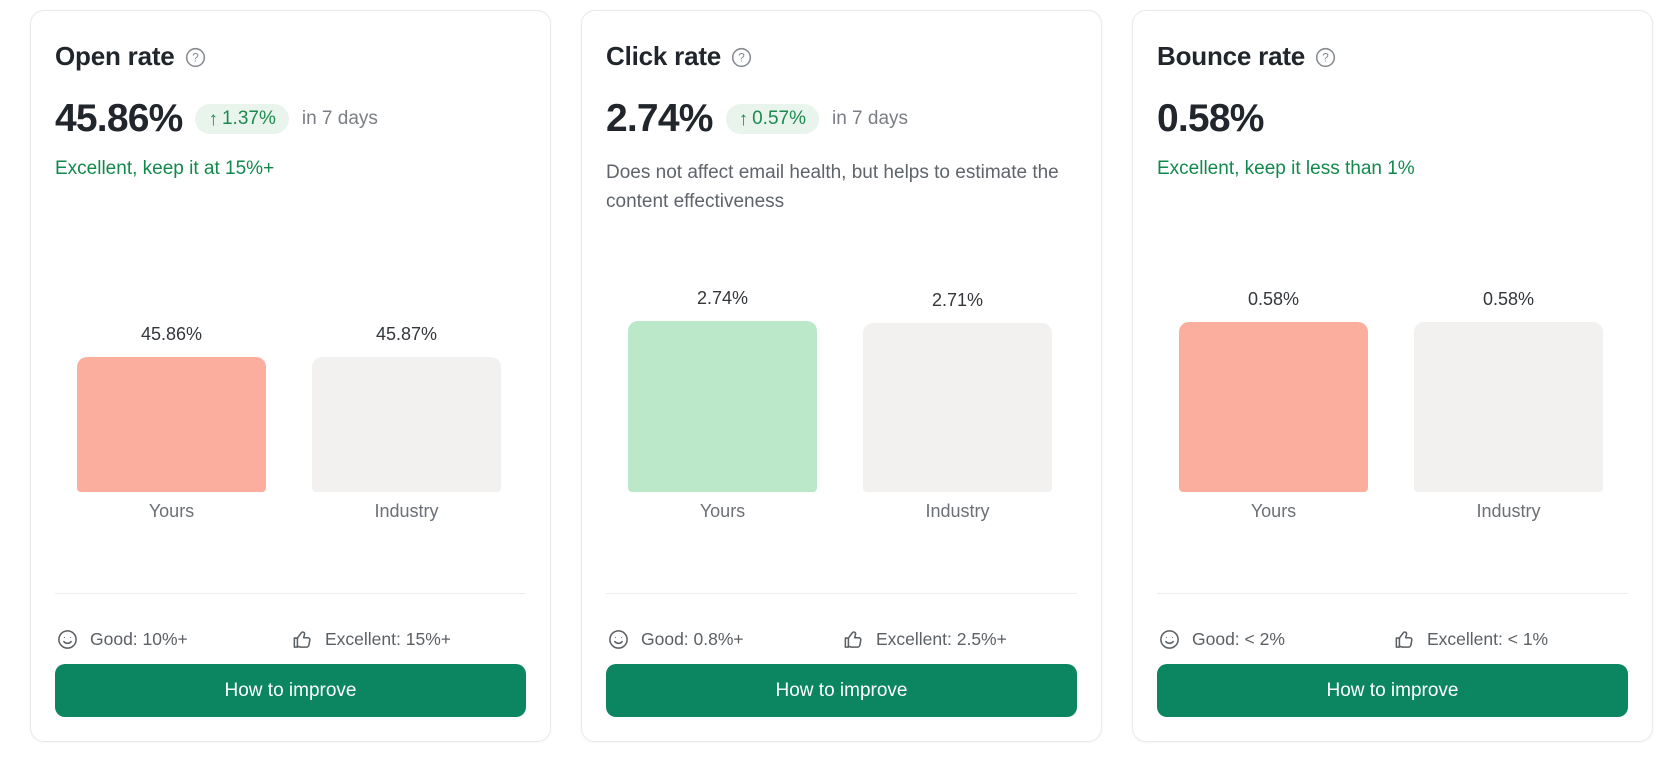 The height and width of the screenshot is (768, 1672). I want to click on comparison-bar-chart: 2.74% Yours 2.71% Industry, so click(840, 405).